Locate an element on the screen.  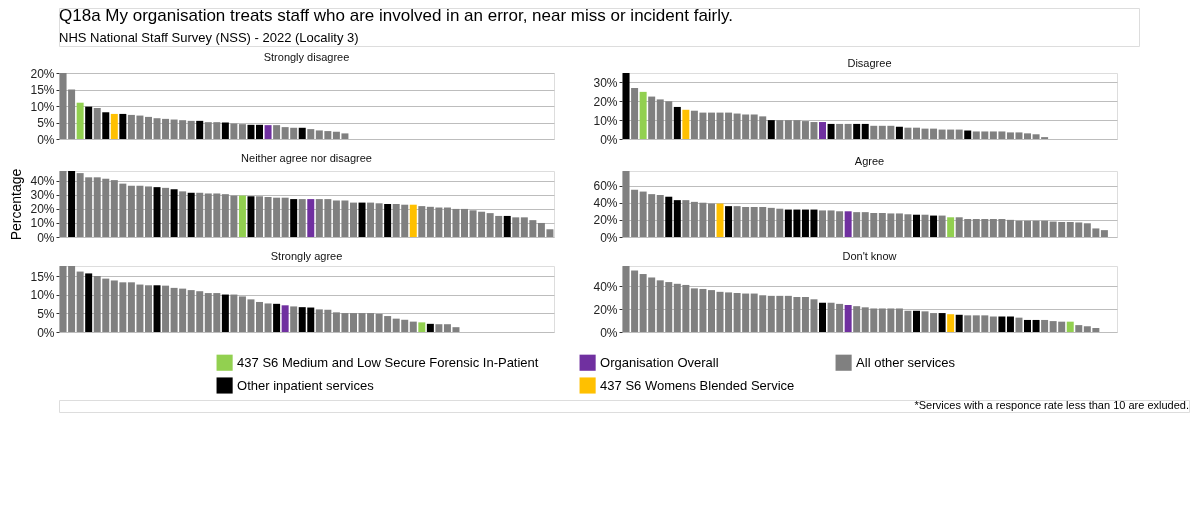
y-tick-label: 30% is located at coordinates (605, 82).